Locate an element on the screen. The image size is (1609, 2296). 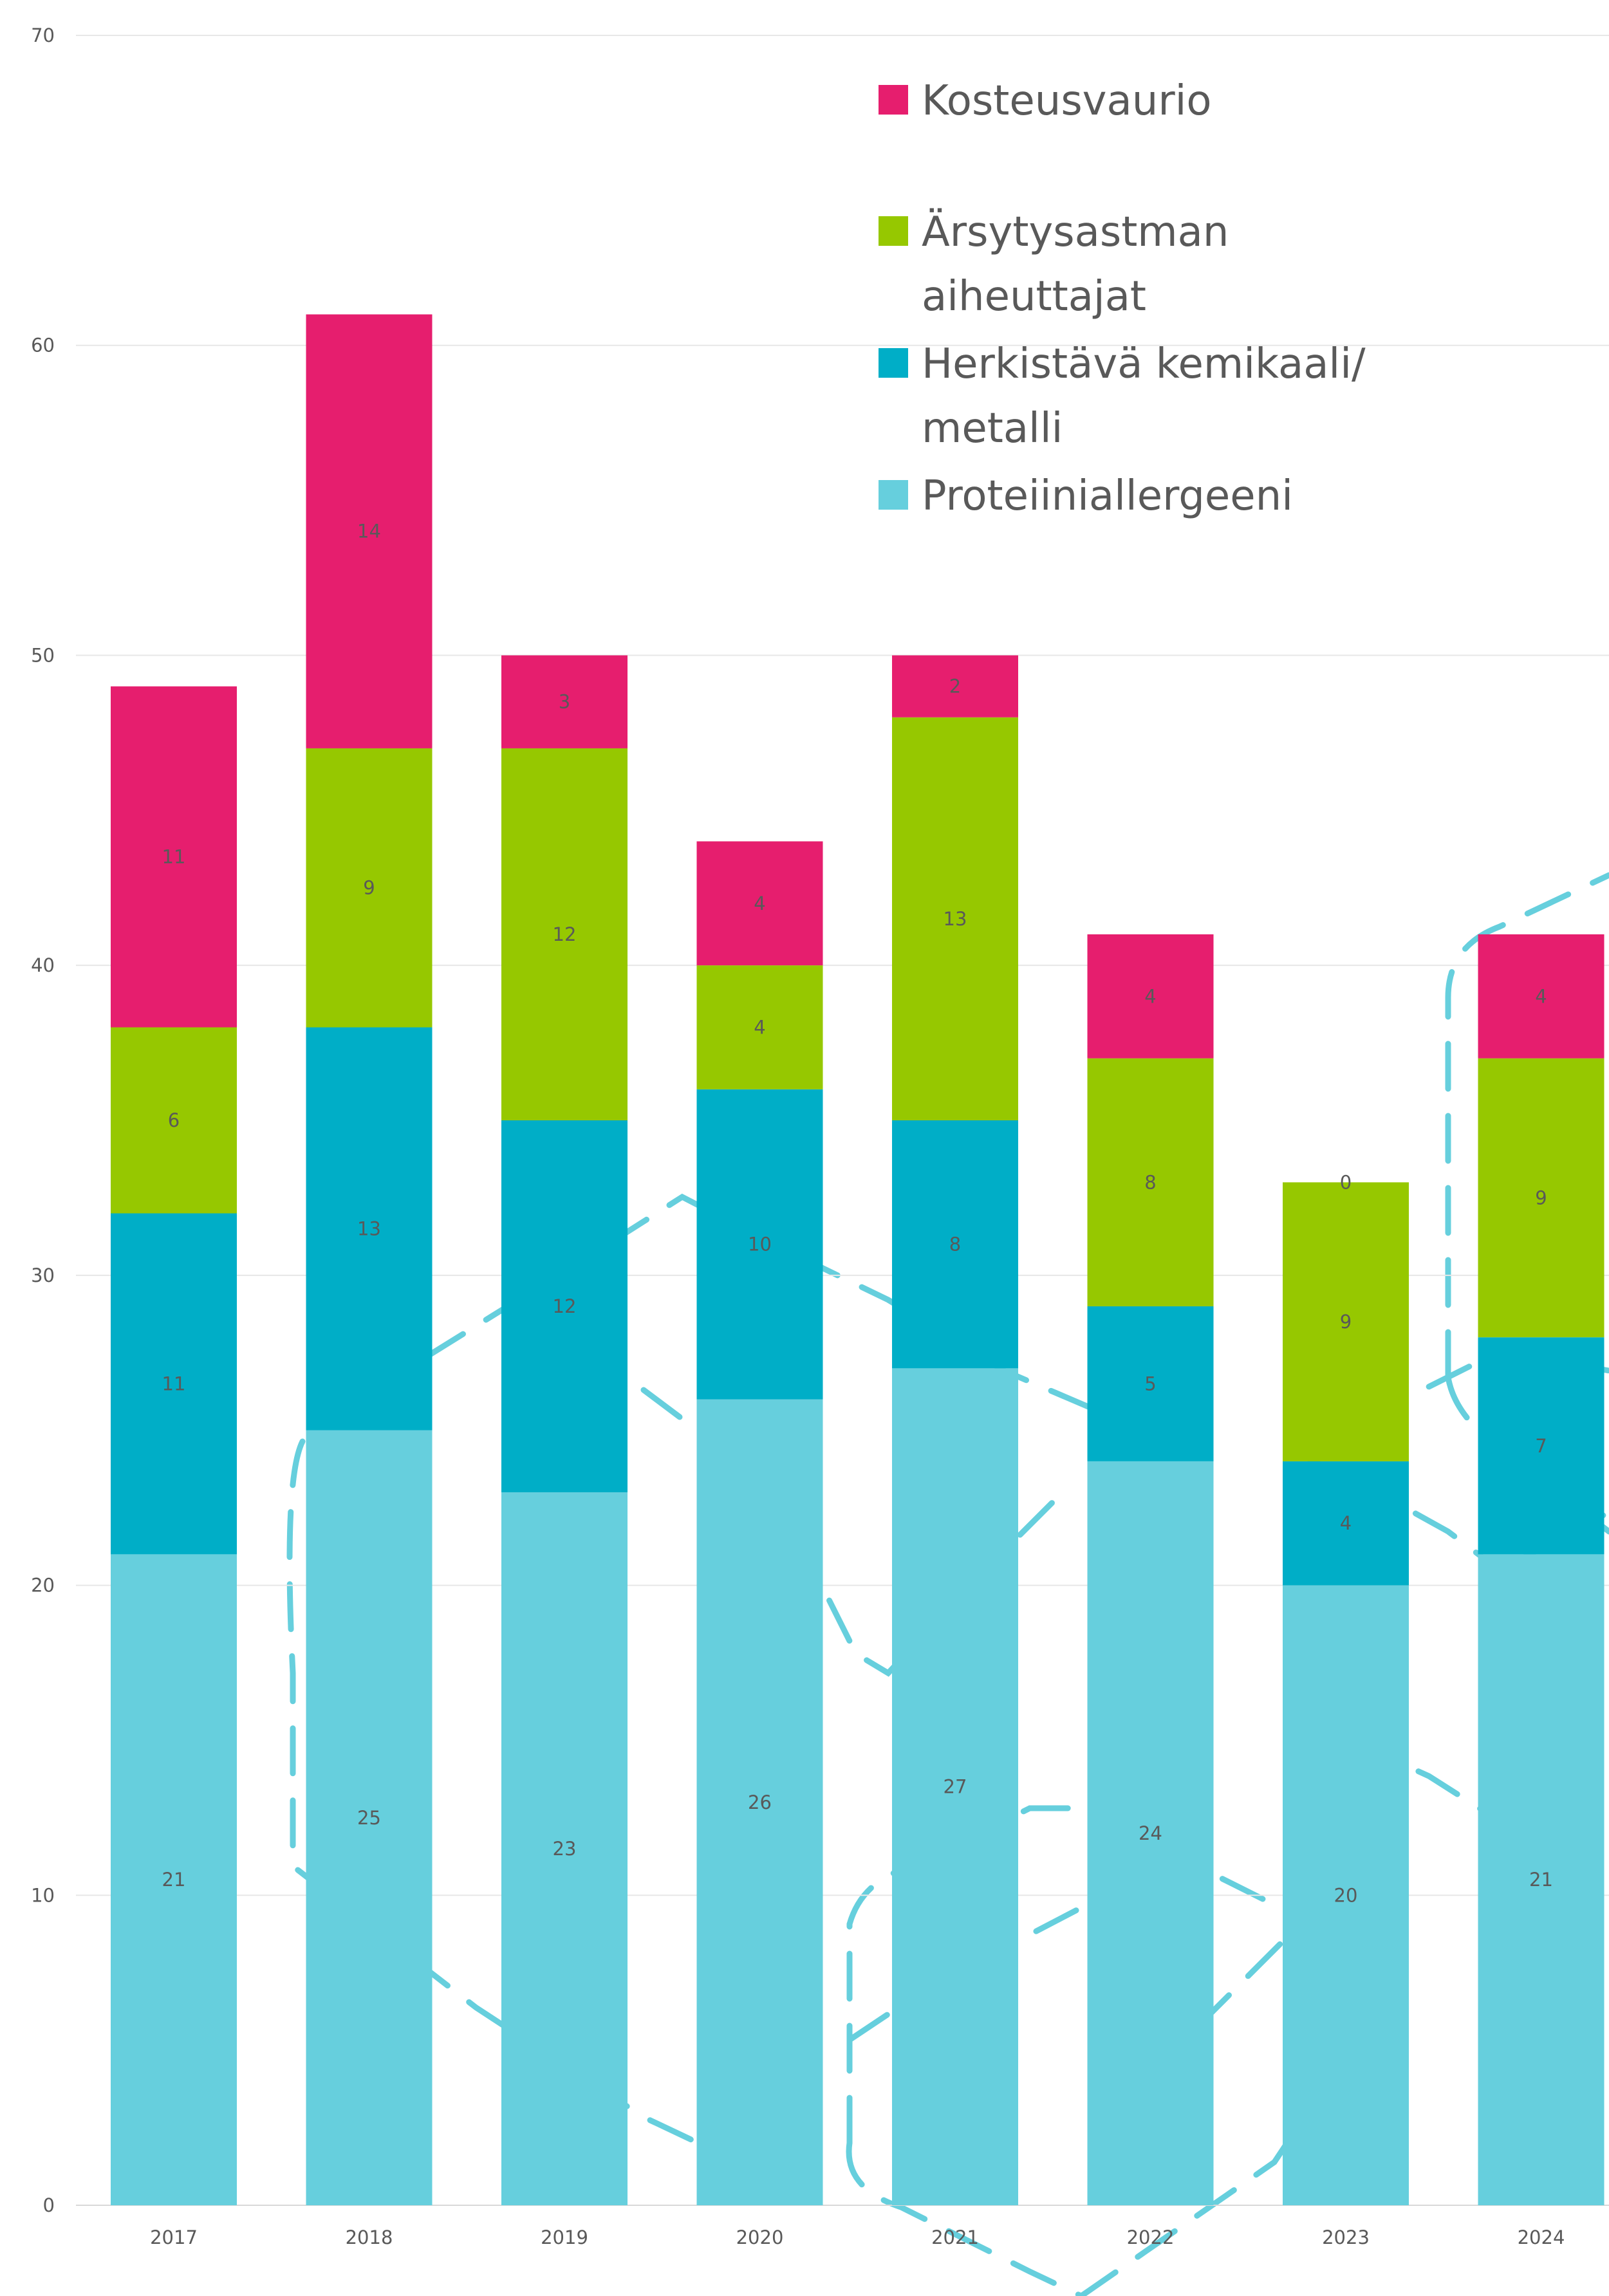
legend-label: metalli is located at coordinates (992, 428).